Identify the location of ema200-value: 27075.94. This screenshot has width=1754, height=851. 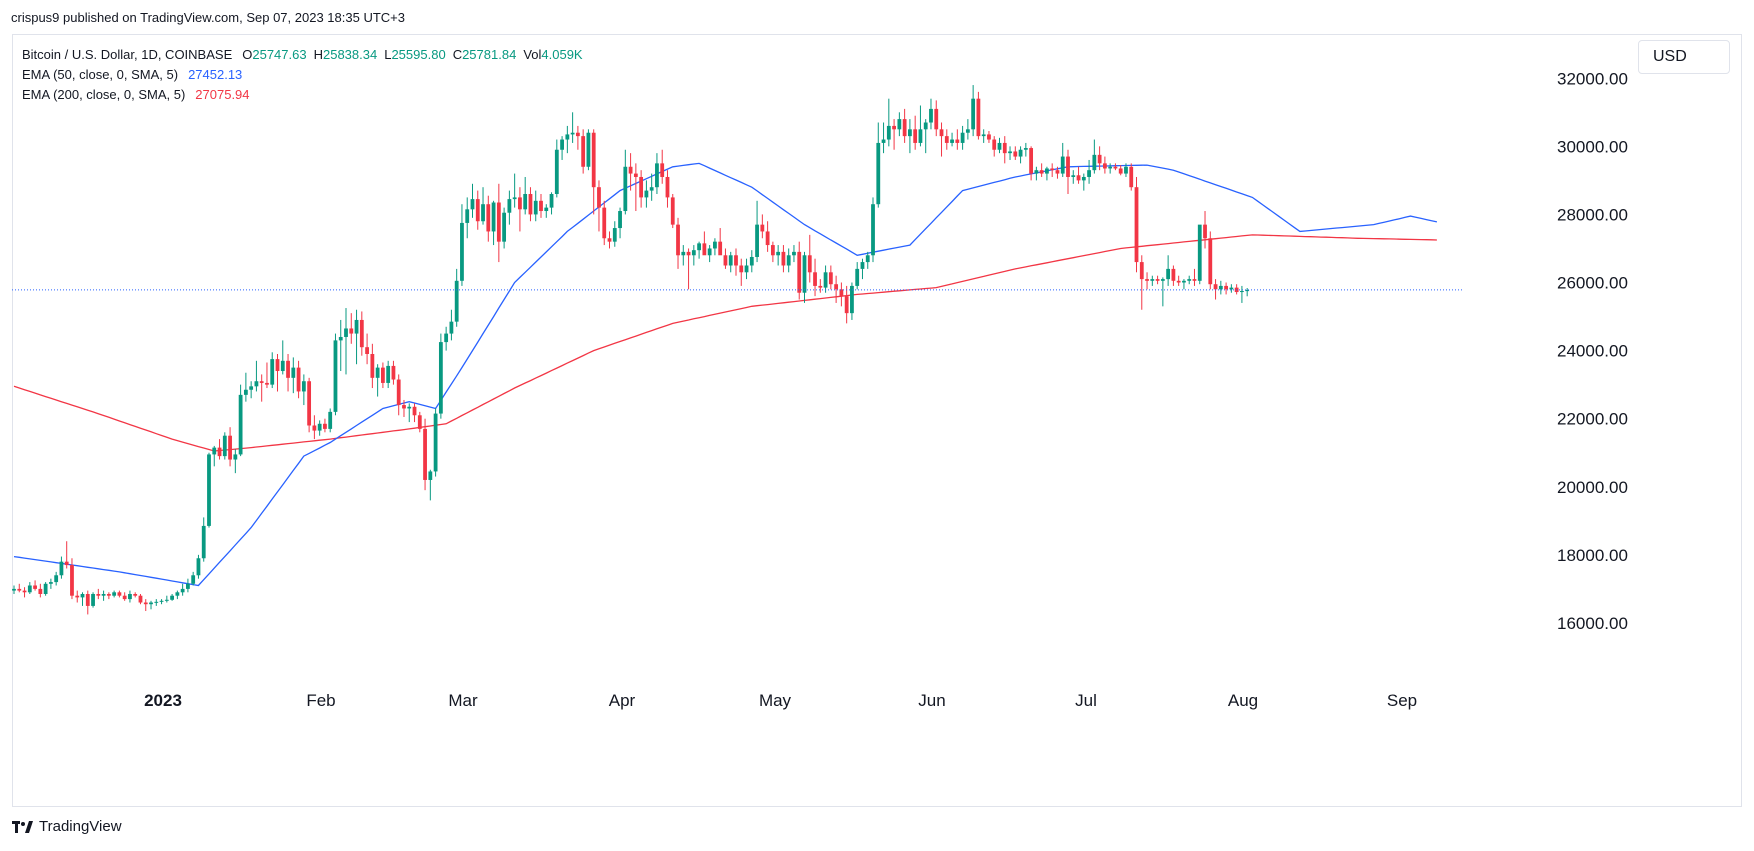
(222, 94).